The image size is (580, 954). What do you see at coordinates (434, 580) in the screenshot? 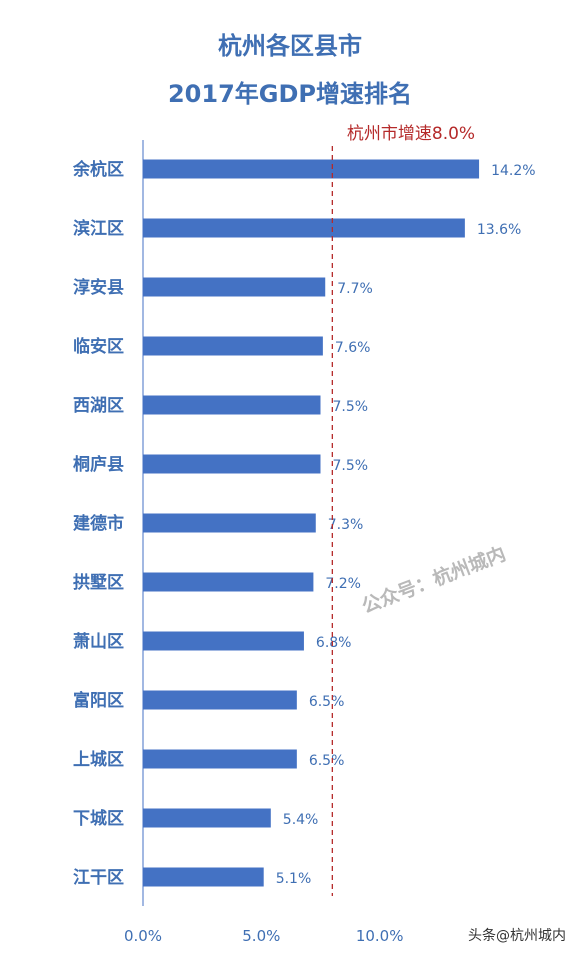
I see `watermark-text: 公众号：杭州城内` at bounding box center [434, 580].